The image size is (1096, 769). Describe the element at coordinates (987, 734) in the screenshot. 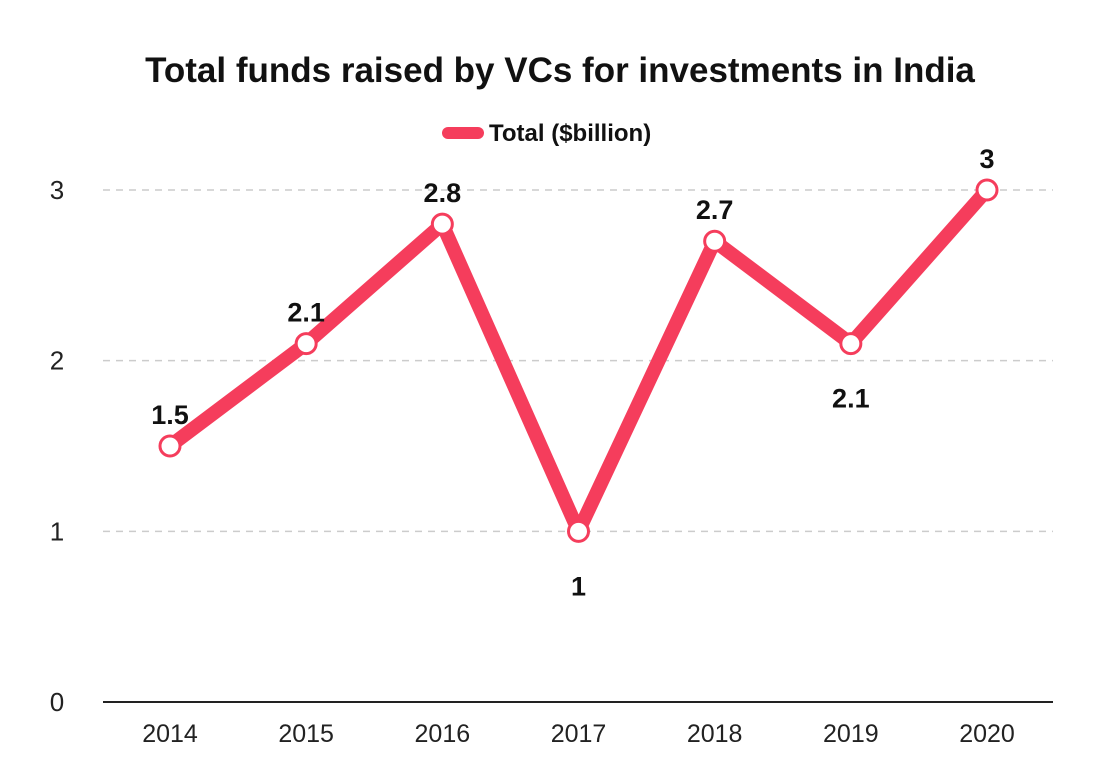

I see `x-tick-label: 2020` at that location.